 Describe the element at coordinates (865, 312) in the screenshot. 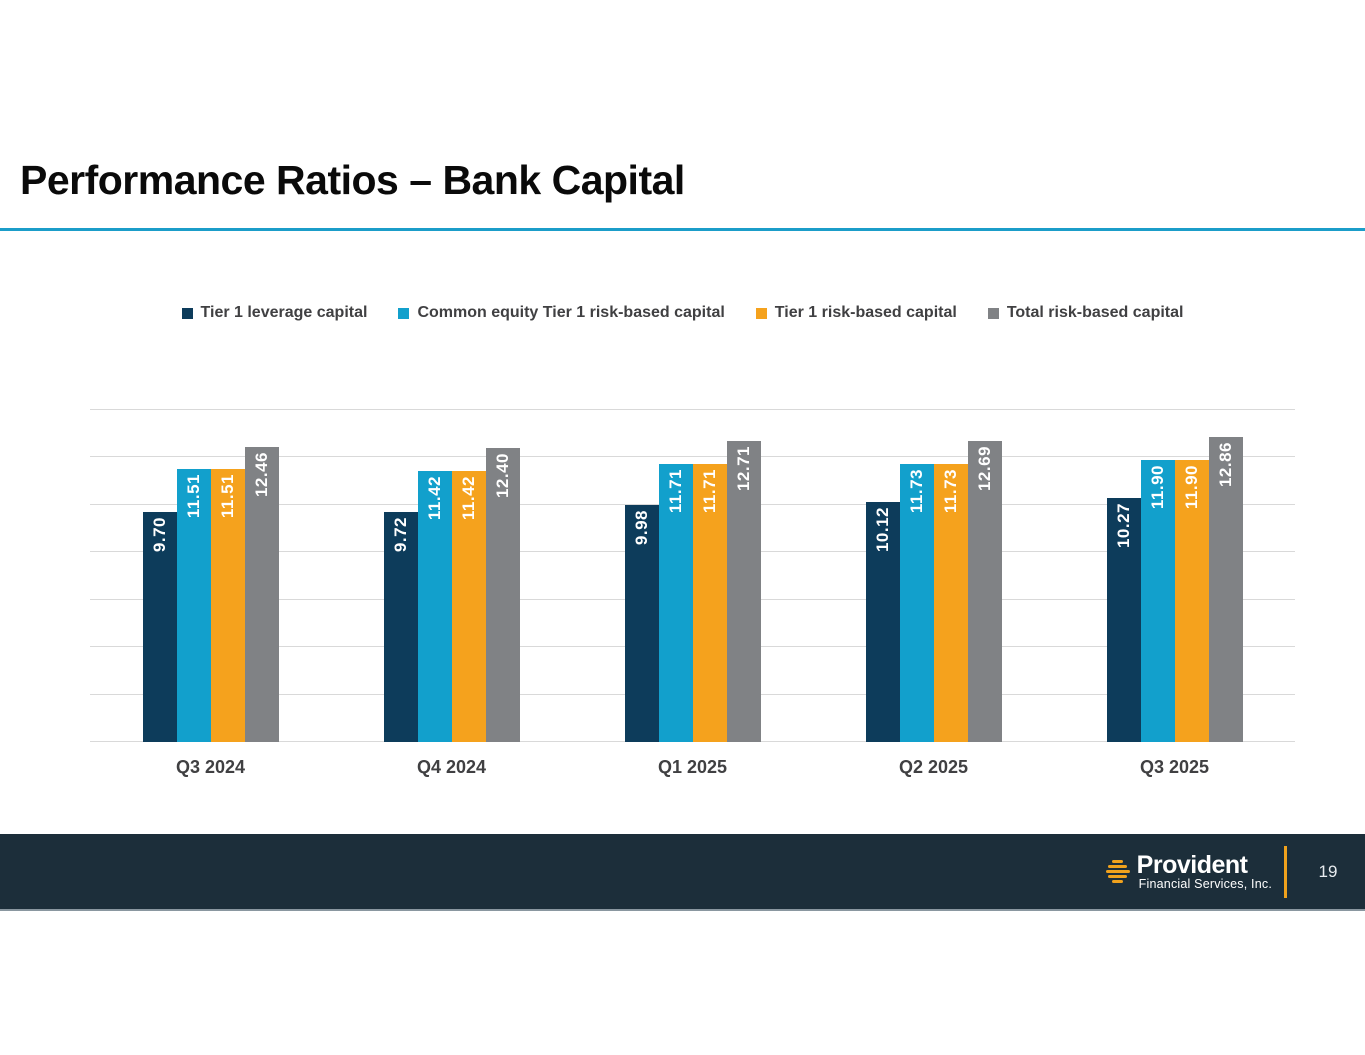

I see `legend-label: Tier 1 risk-based capital` at that location.